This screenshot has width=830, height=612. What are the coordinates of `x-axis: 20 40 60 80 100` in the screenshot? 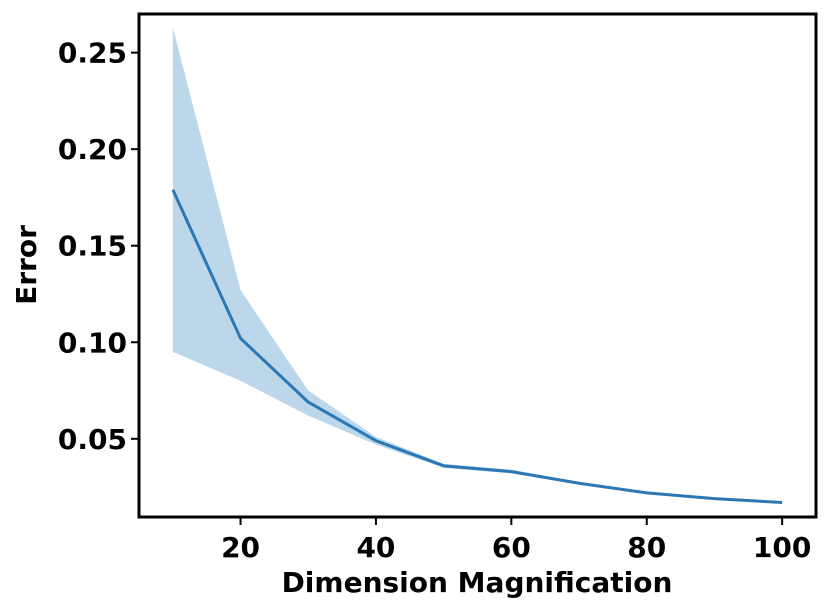 It's located at (516, 540).